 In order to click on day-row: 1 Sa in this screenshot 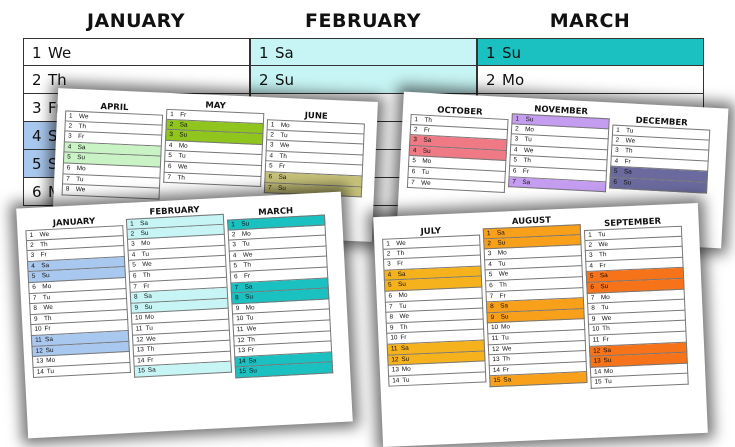, I will do `click(363, 52)`.